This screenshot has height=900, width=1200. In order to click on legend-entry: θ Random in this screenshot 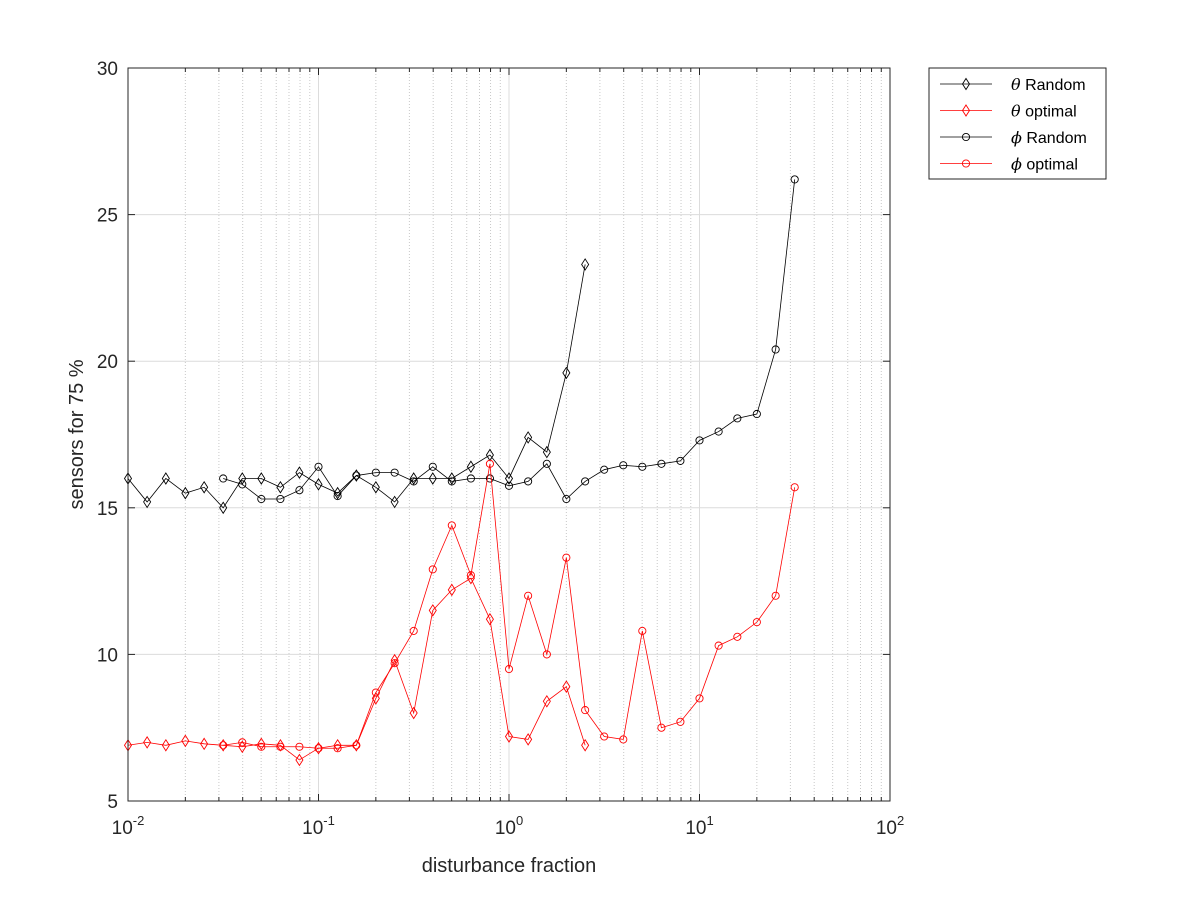, I will do `click(1013, 84)`.